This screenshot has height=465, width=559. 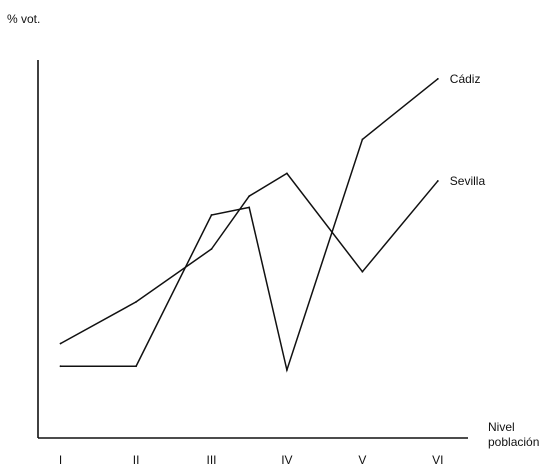 What do you see at coordinates (362, 459) in the screenshot?
I see `x-tick-label-v: V` at bounding box center [362, 459].